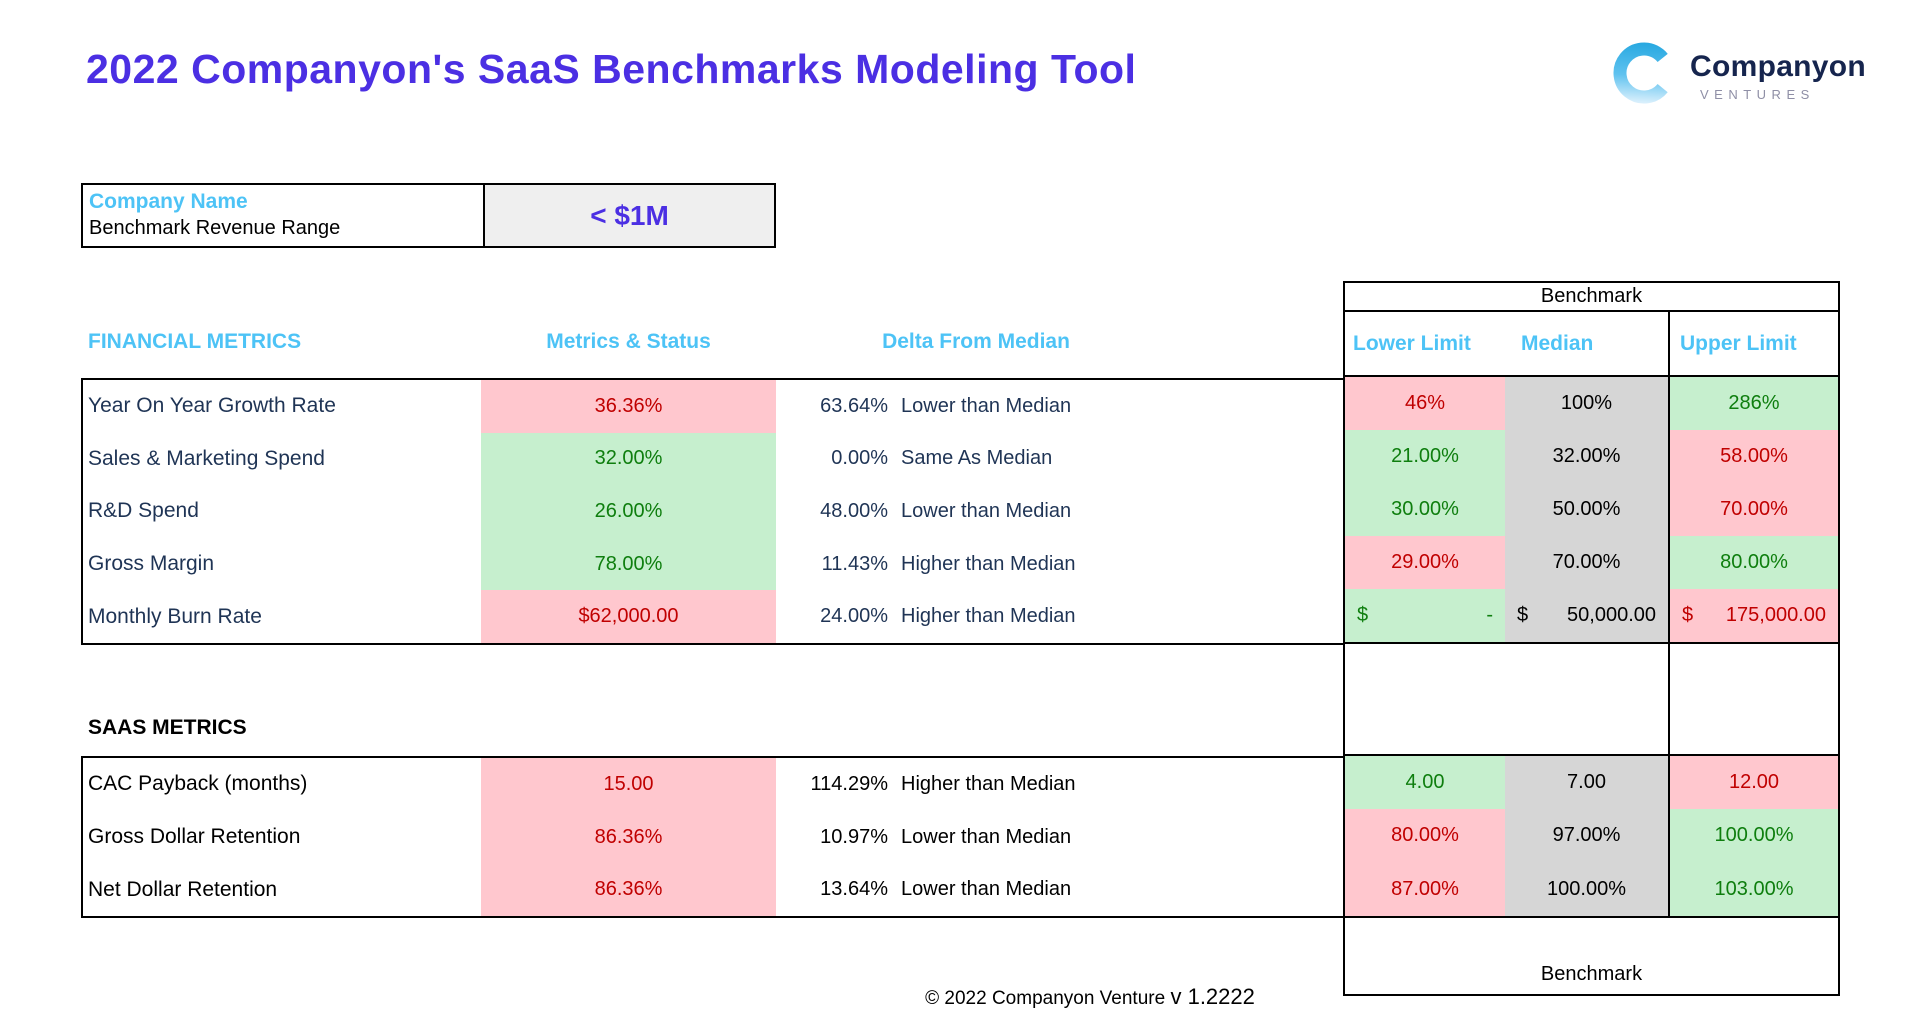  What do you see at coordinates (1586, 889) in the screenshot?
I see `median-cell: 100.00%` at bounding box center [1586, 889].